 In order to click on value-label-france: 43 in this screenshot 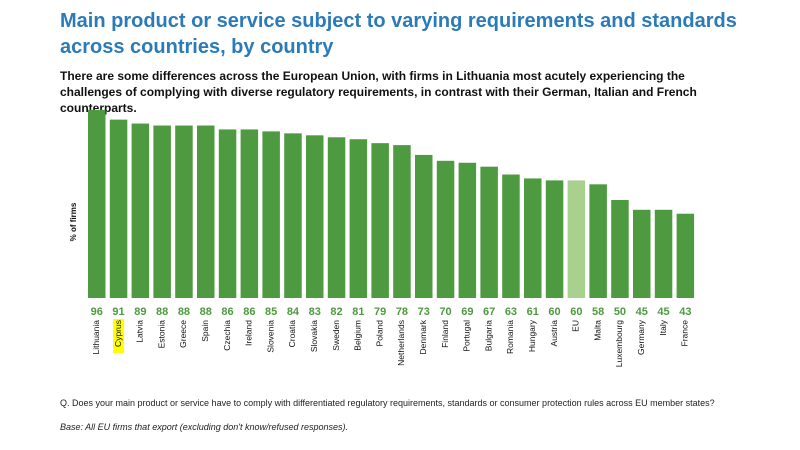, I will do `click(685, 312)`.